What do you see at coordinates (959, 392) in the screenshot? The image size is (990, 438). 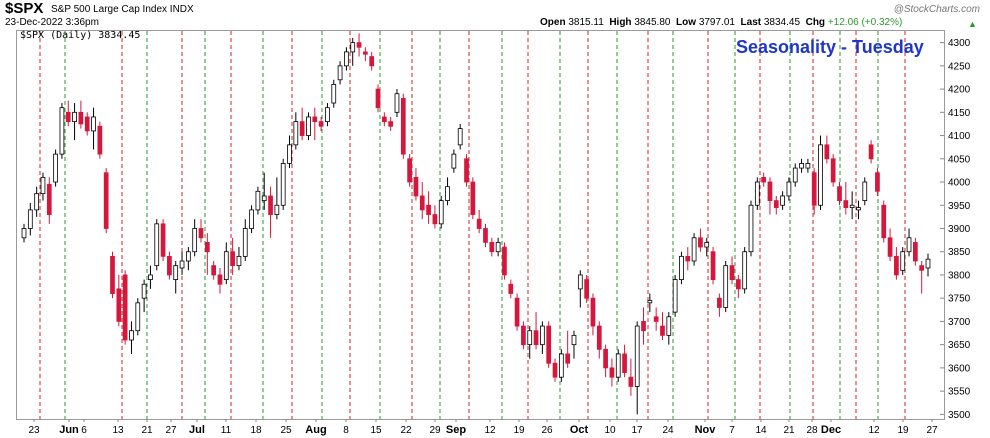 I see `y-tick-label: 3550` at bounding box center [959, 392].